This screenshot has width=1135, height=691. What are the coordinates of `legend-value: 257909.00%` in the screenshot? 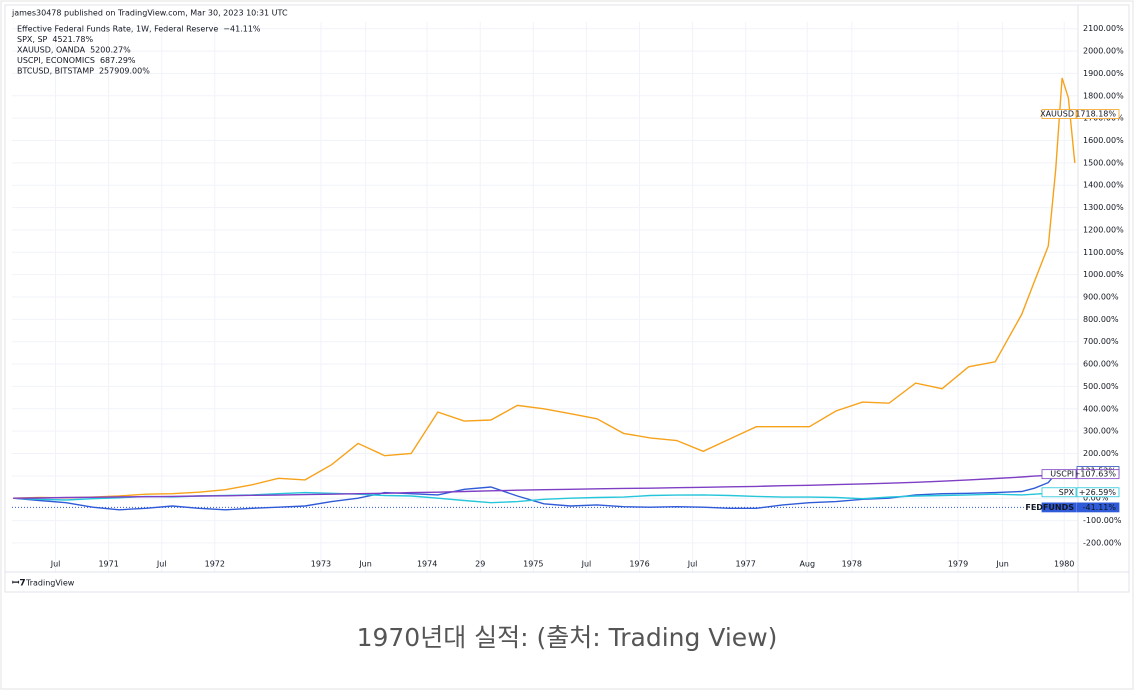 It's located at (124, 71).